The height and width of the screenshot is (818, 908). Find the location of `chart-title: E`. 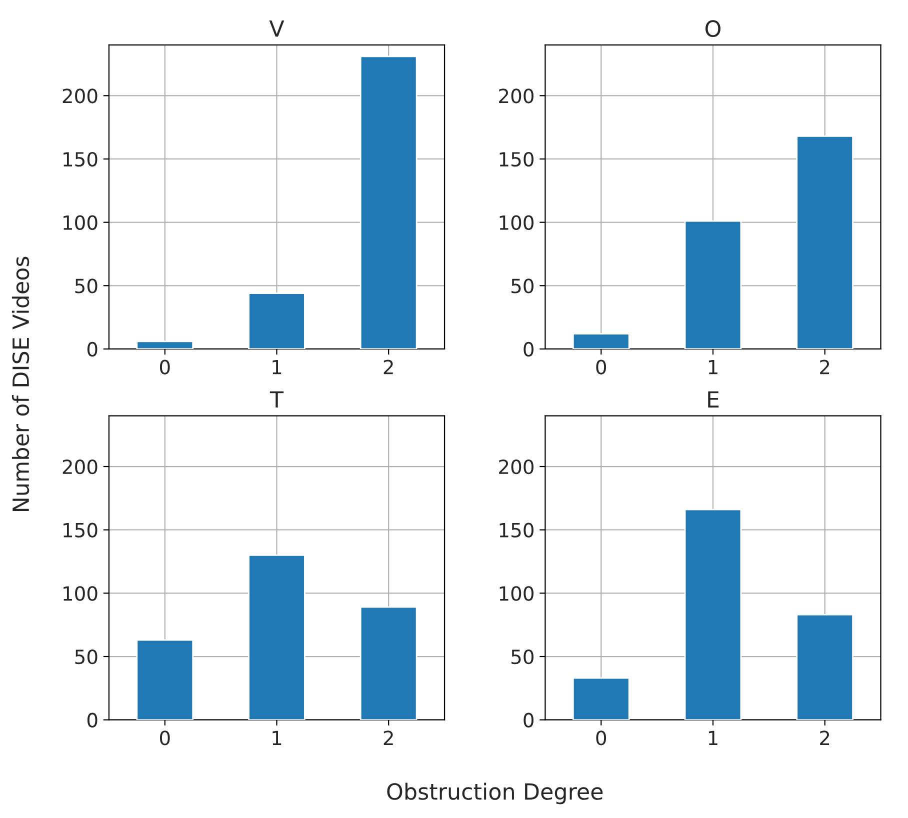

chart-title: E is located at coordinates (713, 399).